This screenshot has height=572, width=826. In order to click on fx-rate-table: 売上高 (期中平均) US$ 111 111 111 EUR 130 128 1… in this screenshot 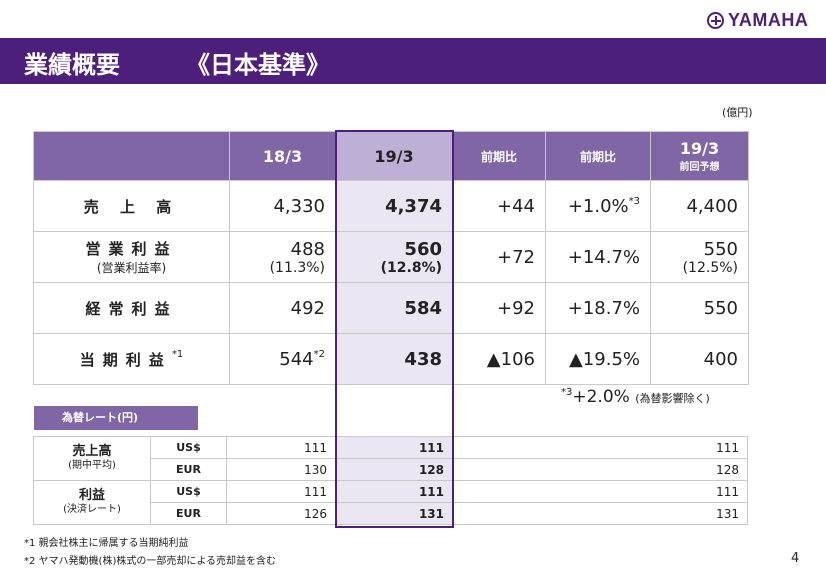, I will do `click(390, 480)`.